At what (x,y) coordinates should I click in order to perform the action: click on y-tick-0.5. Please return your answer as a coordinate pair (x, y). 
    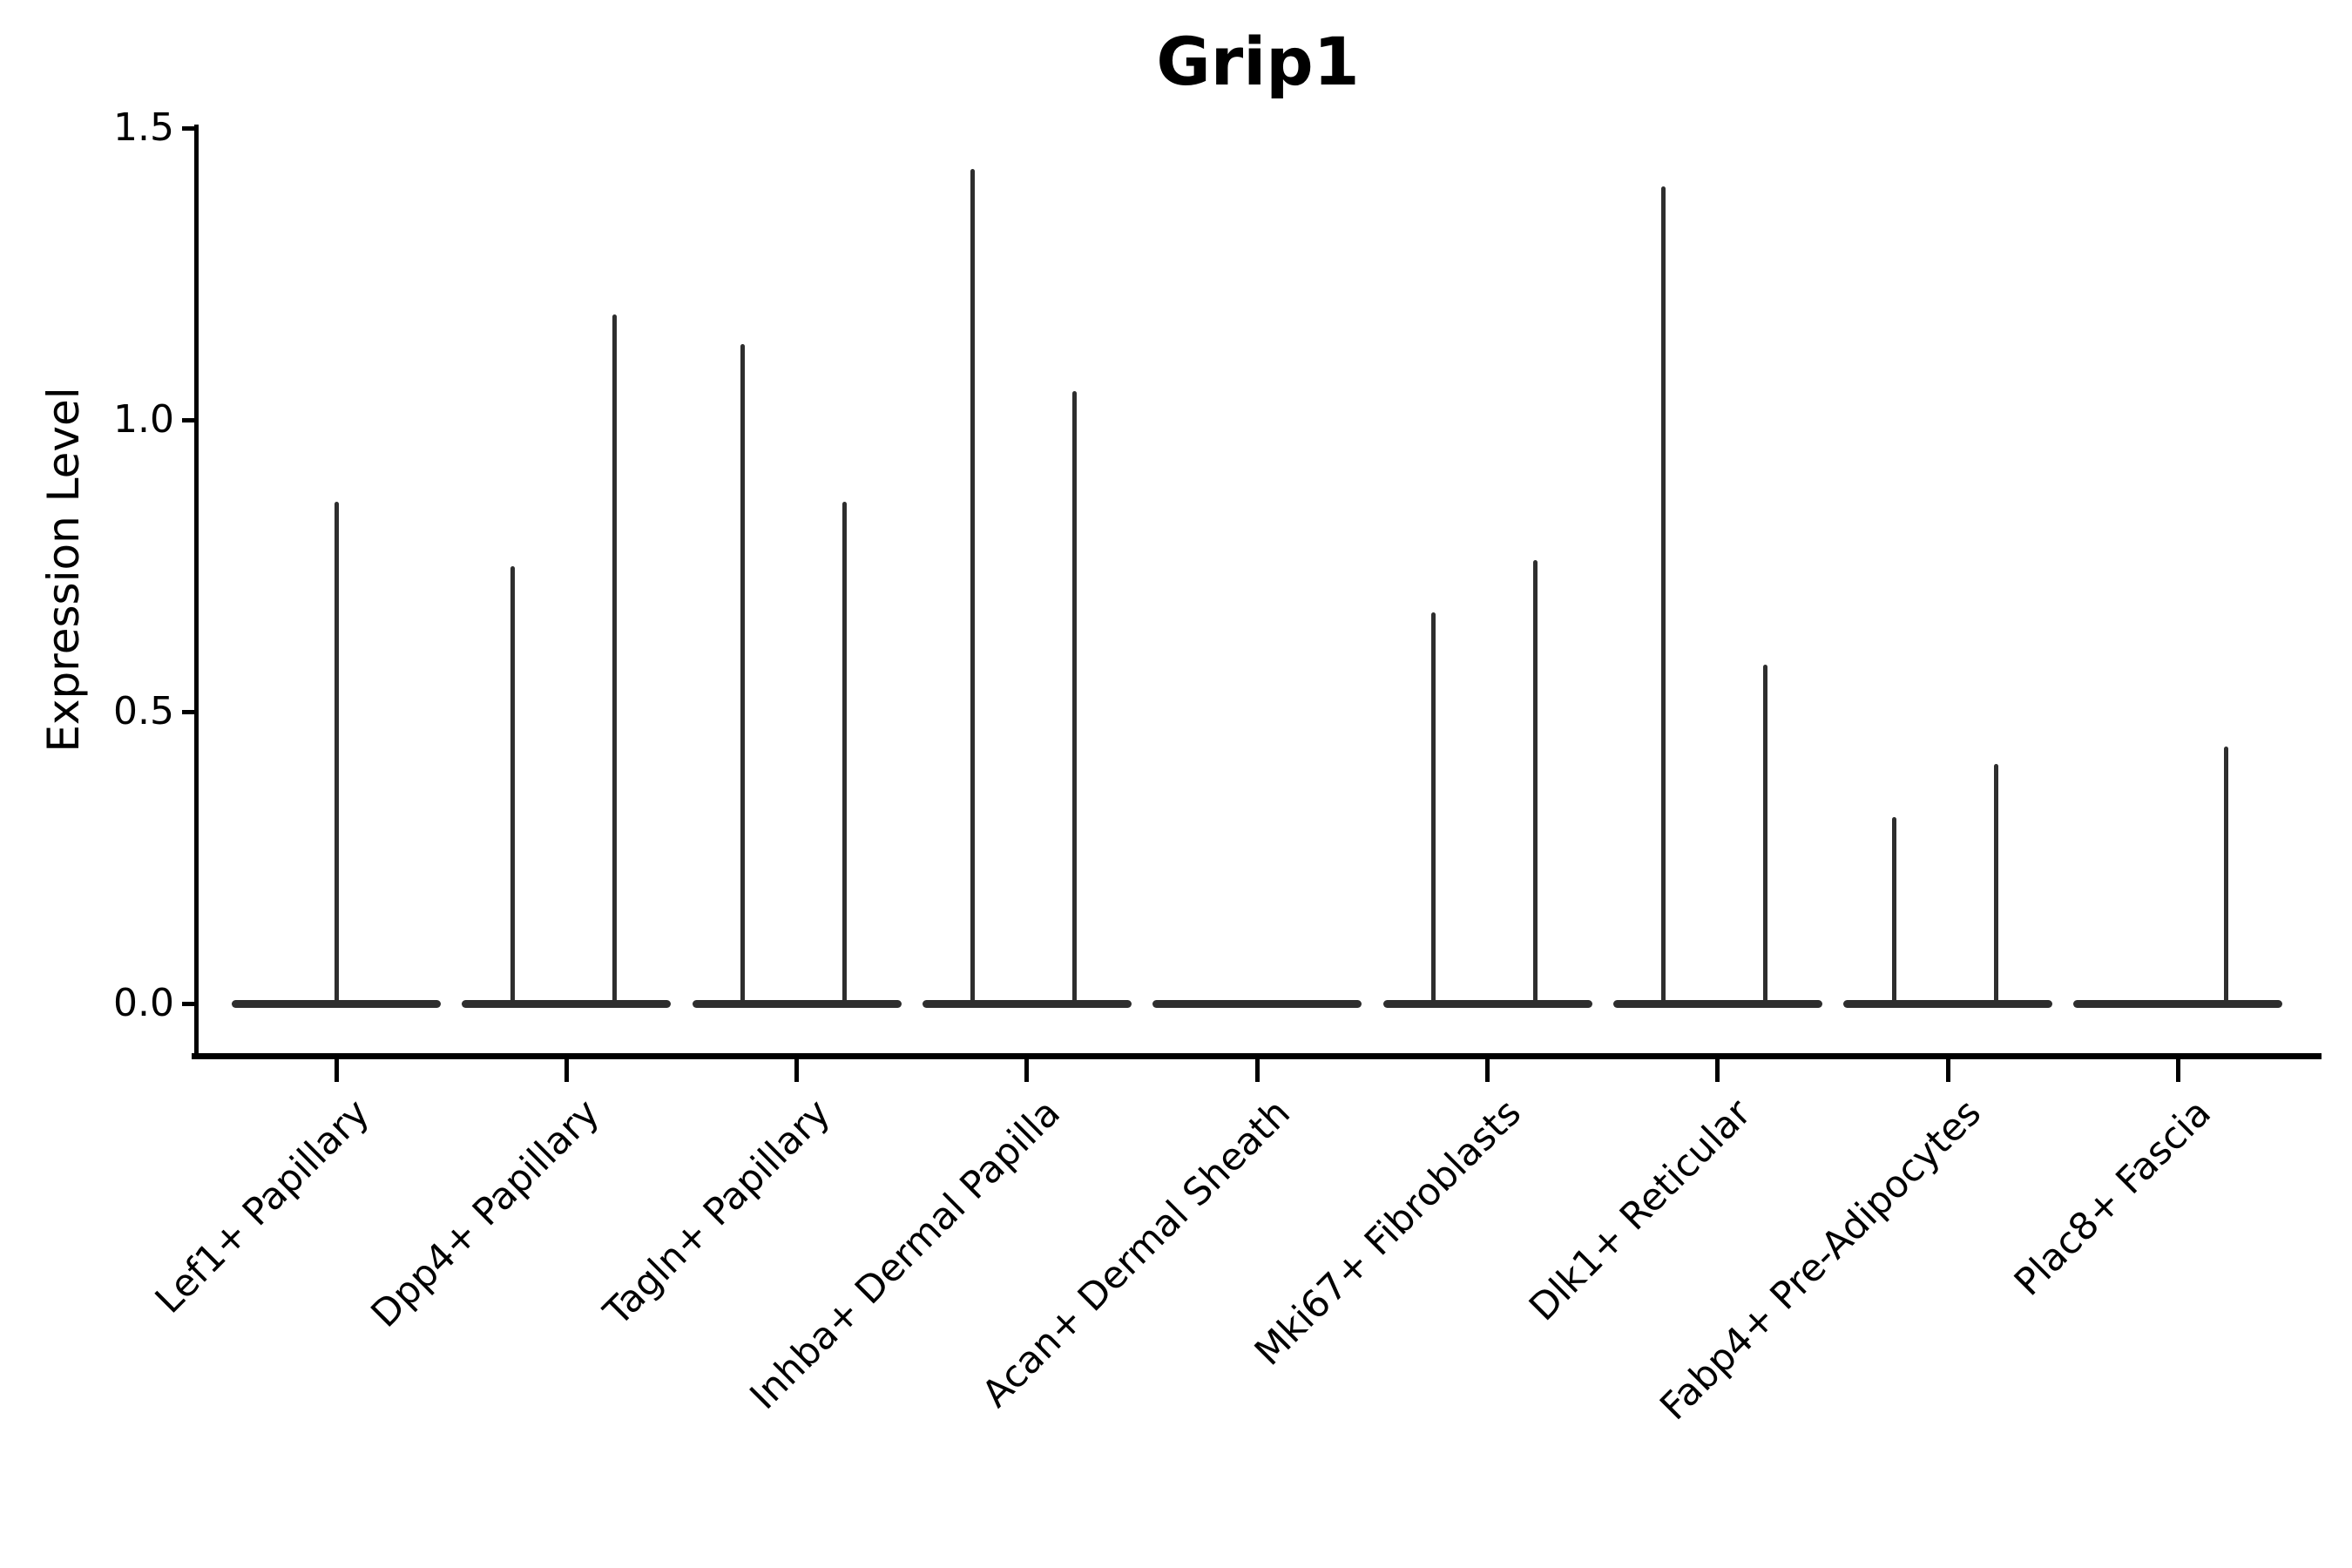
    Looking at the image, I should click on (188, 711).